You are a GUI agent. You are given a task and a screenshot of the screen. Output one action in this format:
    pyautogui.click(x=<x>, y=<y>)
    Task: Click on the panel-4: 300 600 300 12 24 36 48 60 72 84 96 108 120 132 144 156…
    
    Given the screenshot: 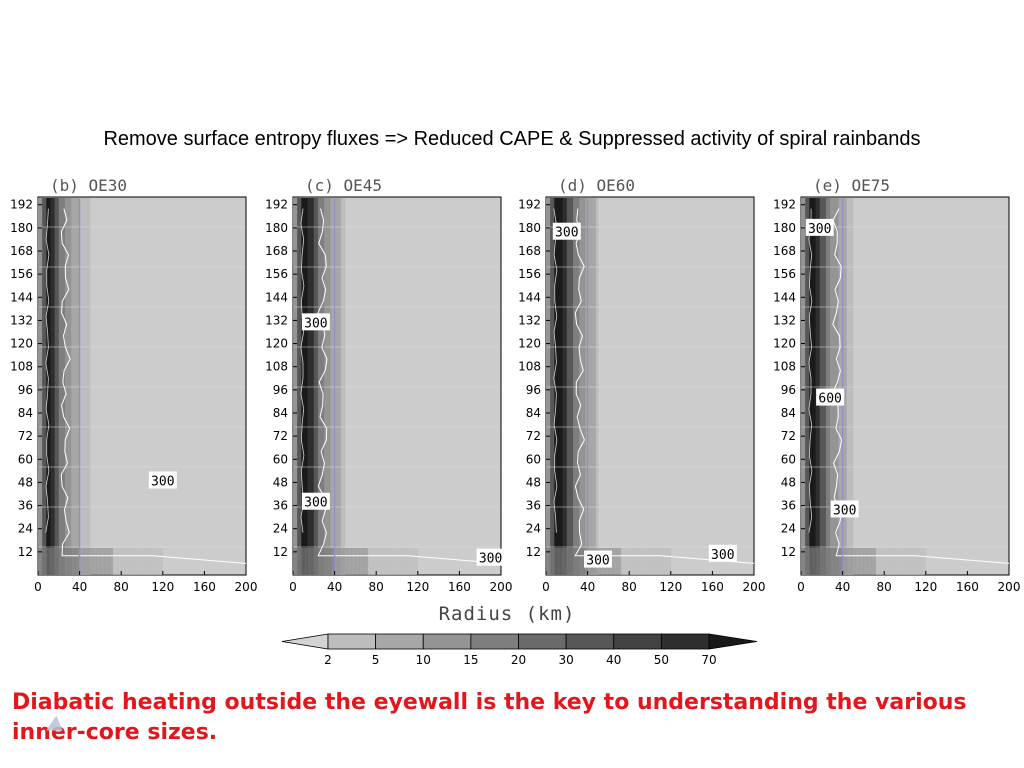 What is the action you would take?
    pyautogui.click(x=896, y=385)
    